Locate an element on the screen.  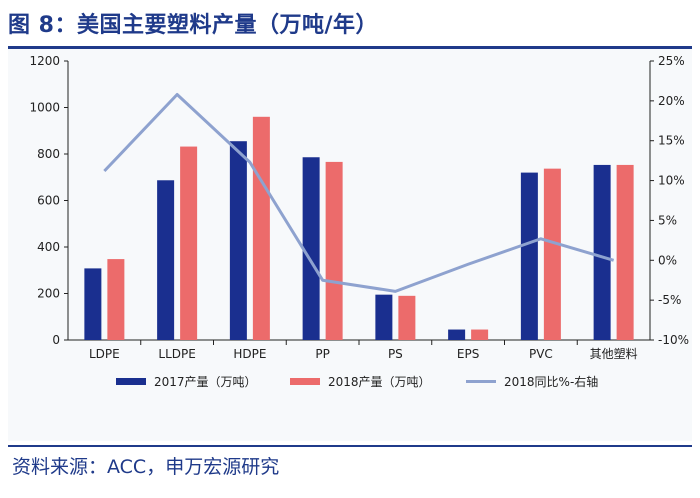
y-tick-label-left: 600 is located at coordinates (48, 201).